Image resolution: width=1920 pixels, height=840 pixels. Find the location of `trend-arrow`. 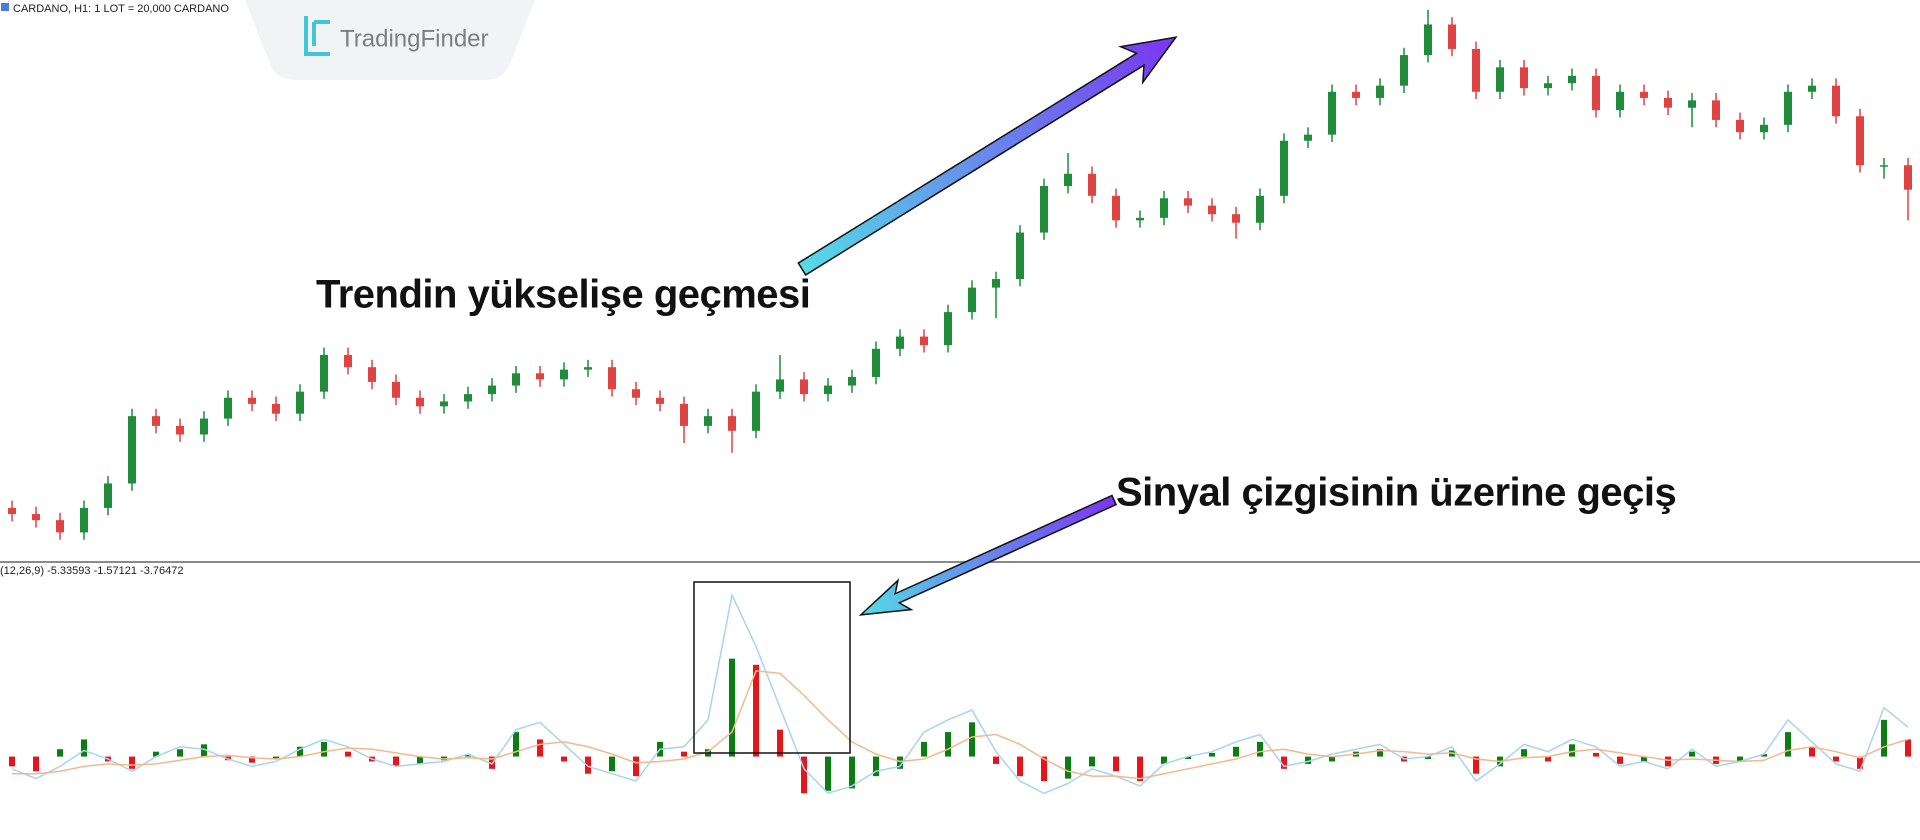

trend-arrow is located at coordinates (987, 156).